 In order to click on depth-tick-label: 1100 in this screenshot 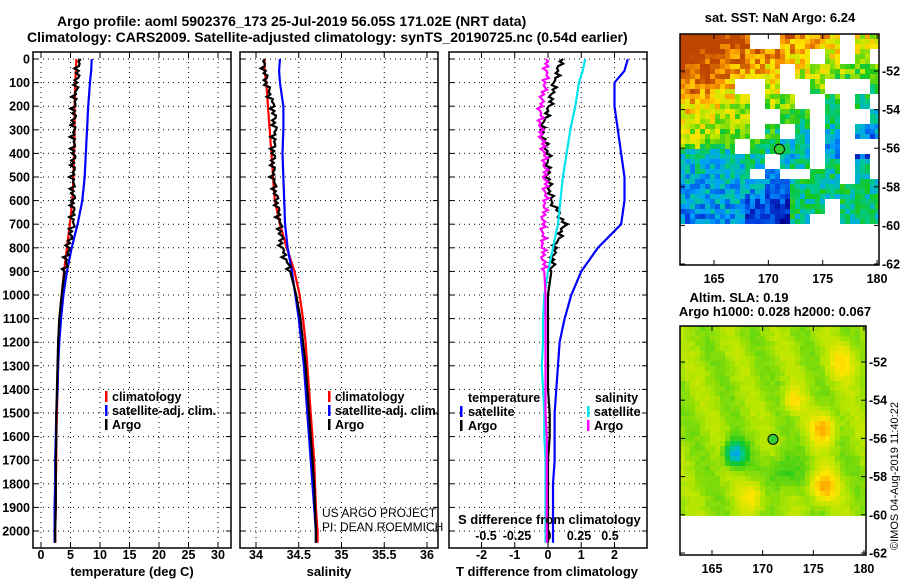, I will do `click(16, 319)`.